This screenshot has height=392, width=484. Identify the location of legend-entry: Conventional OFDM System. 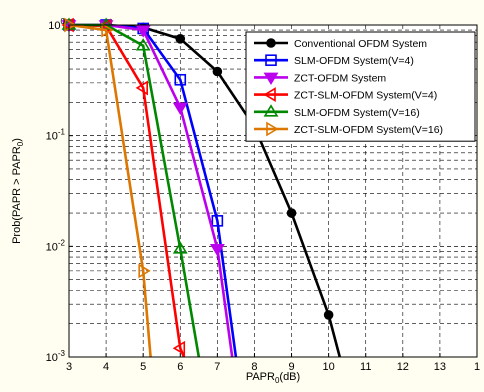
(340, 44).